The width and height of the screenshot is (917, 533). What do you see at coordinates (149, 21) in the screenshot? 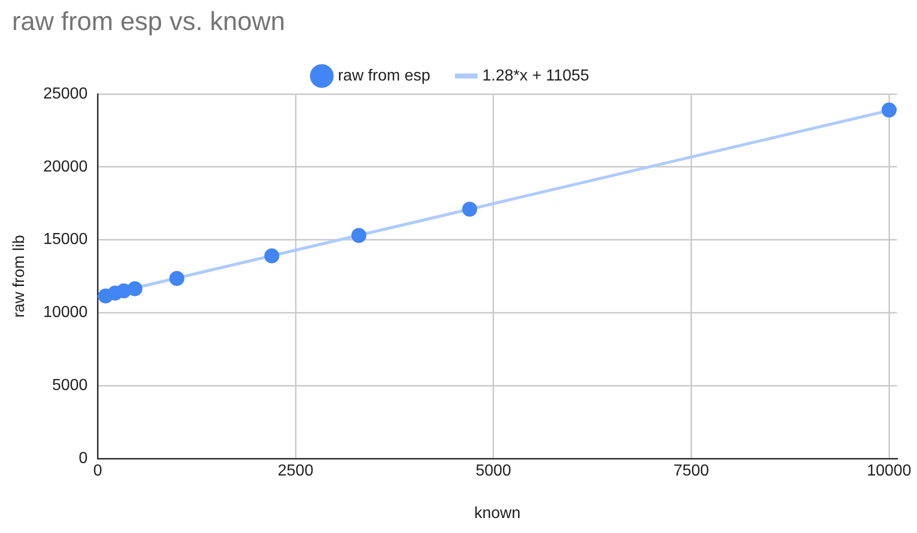
I see `chart-title: raw from esp vs. known` at bounding box center [149, 21].